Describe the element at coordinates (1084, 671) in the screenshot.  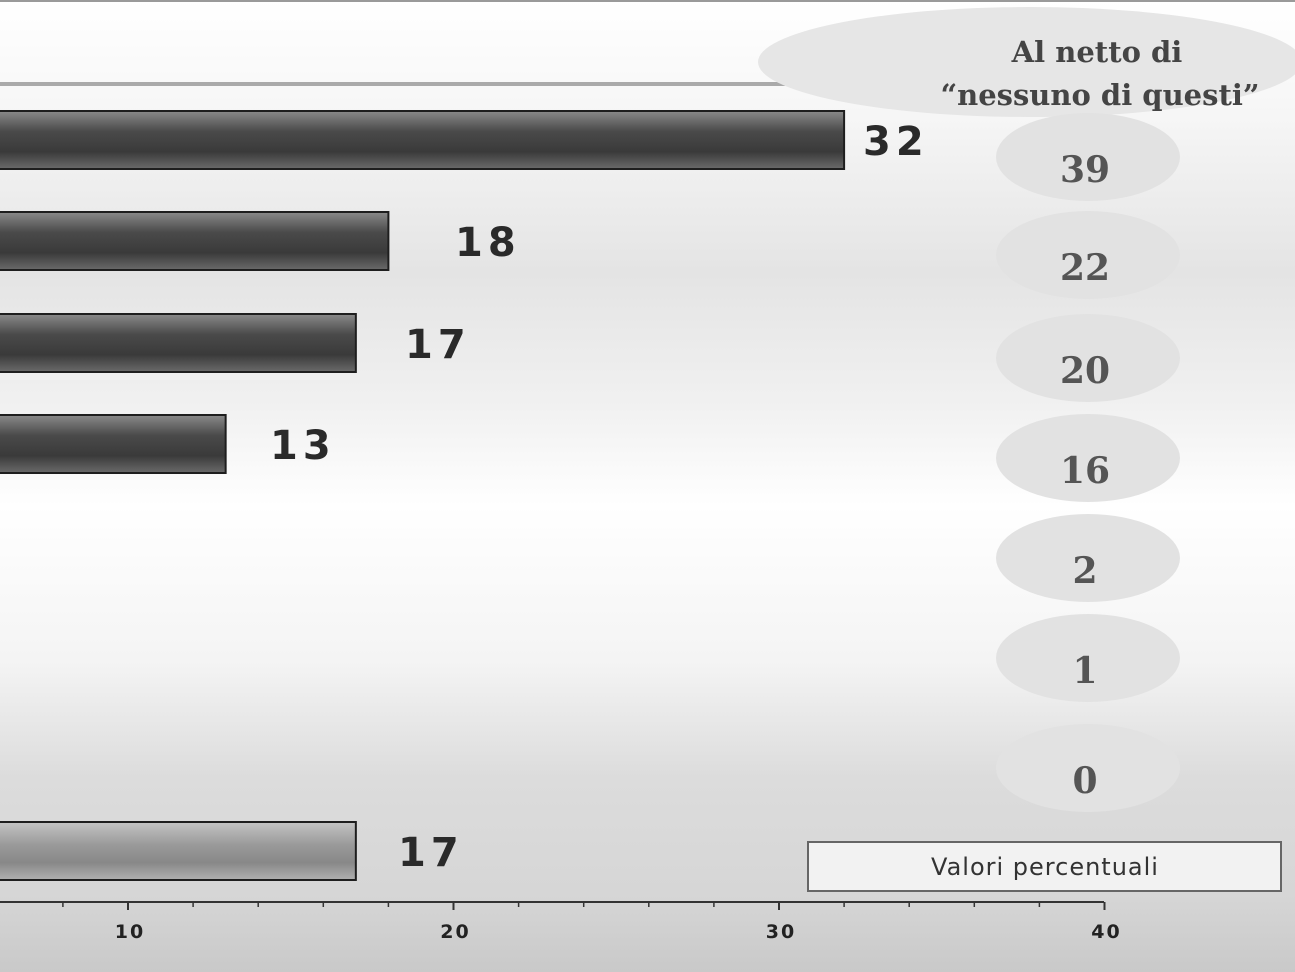
I see `net-value-6: 1` at that location.